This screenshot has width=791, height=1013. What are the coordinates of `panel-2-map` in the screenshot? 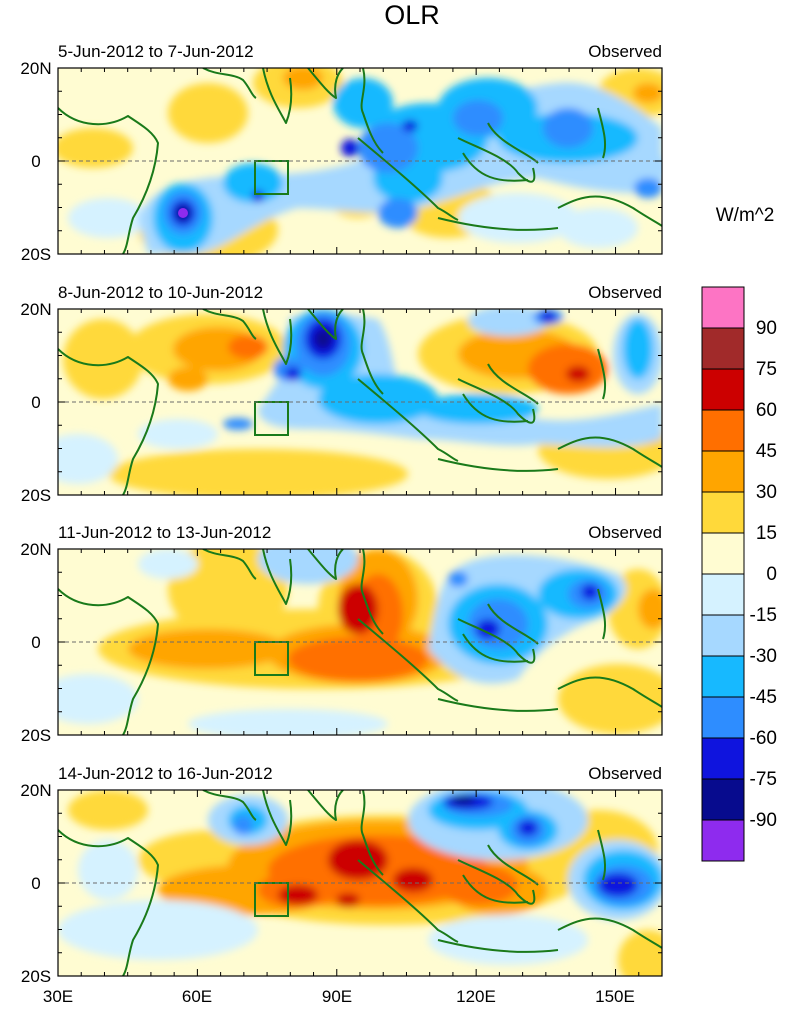 It's located at (360, 402).